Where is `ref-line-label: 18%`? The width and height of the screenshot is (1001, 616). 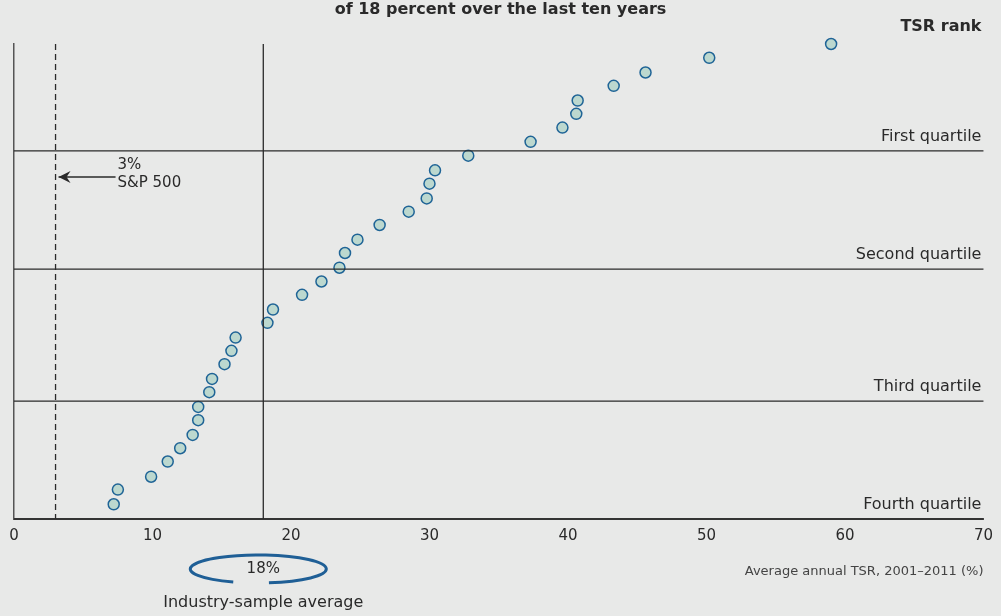 ref-line-label: 18% is located at coordinates (263, 567).